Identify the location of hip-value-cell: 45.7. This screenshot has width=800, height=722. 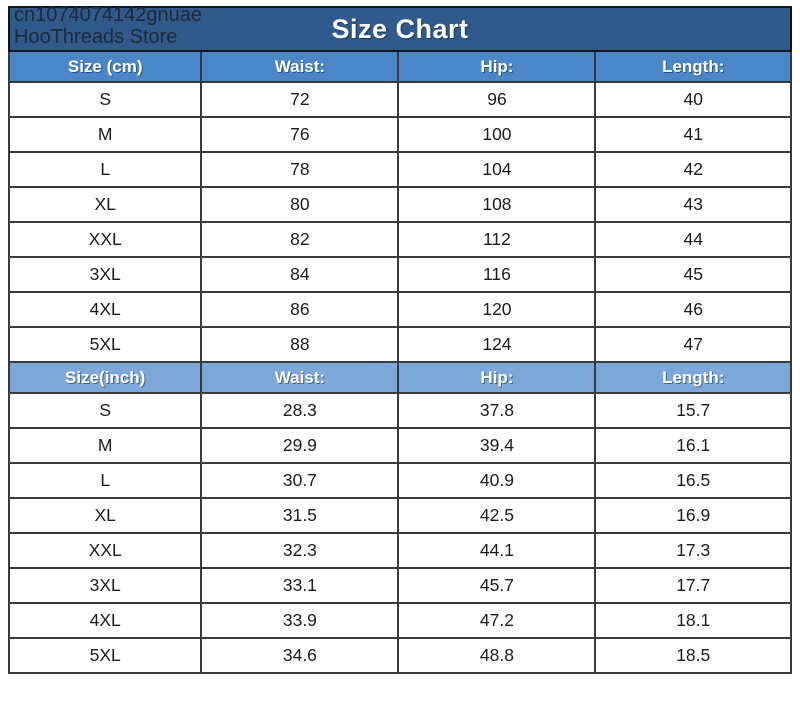
(497, 585).